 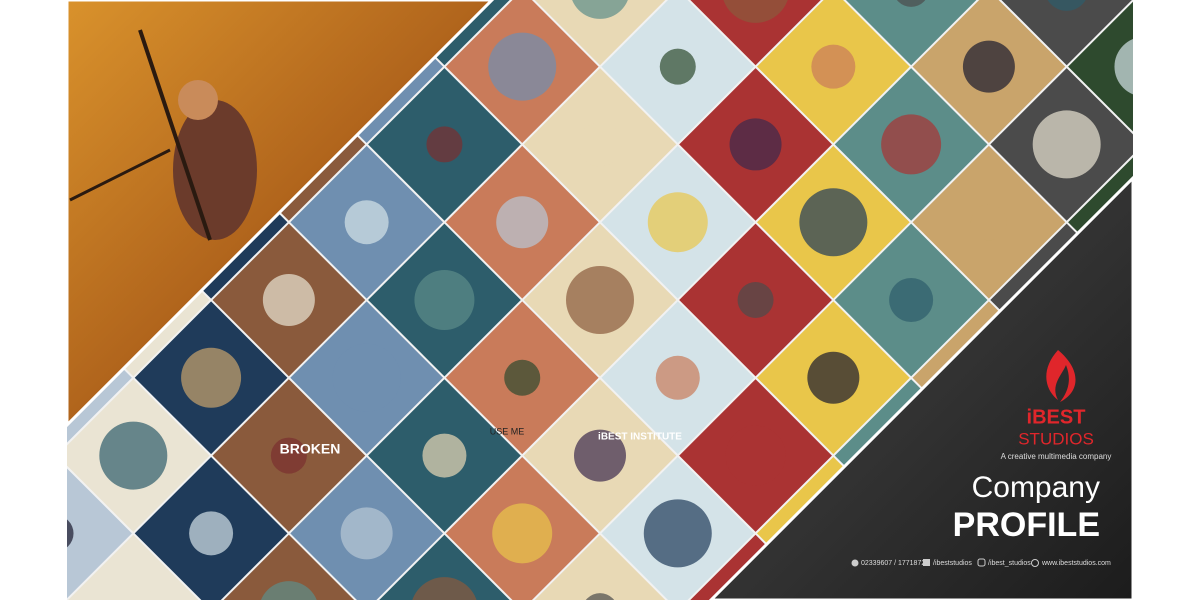 What do you see at coordinates (1056, 456) in the screenshot?
I see `logo-tagline: A creative multimedia company` at bounding box center [1056, 456].